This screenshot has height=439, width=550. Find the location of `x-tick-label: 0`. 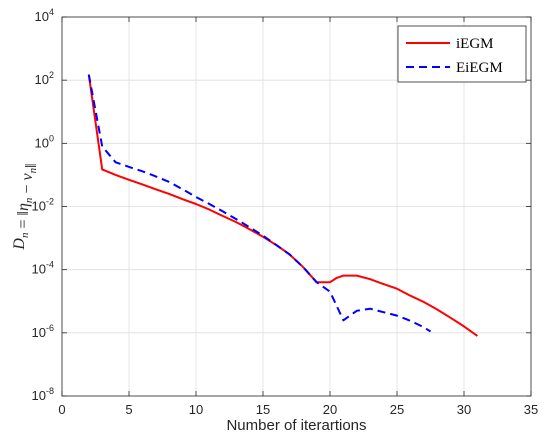

x-tick-label: 0 is located at coordinates (61, 409).